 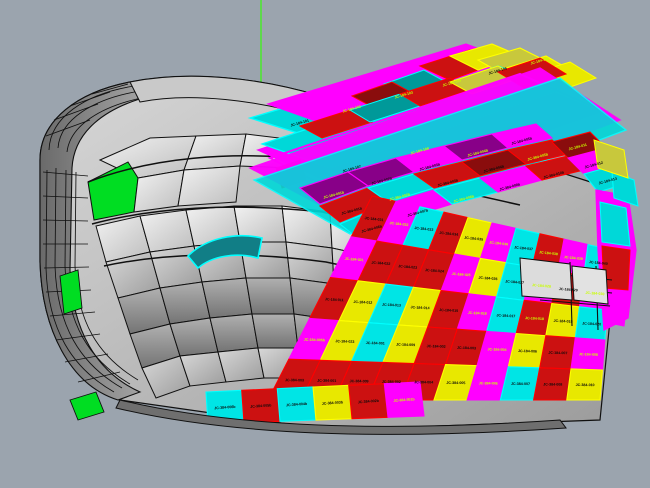 I want to click on panel-label: JC-184-017, so click(x=505, y=315).